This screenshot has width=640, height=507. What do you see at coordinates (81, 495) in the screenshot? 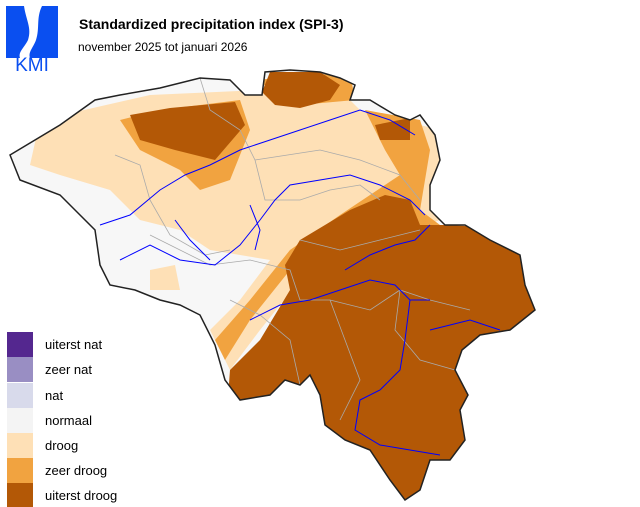
I see `legend-label: uiterst droog` at bounding box center [81, 495].